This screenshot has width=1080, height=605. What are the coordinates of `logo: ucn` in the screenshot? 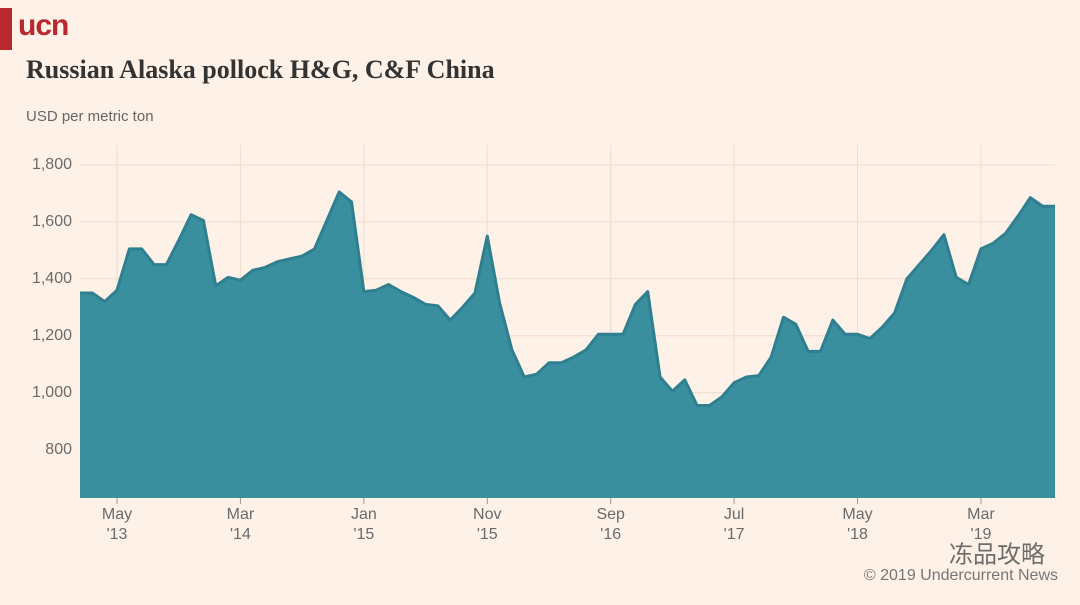 It's located at (43, 25).